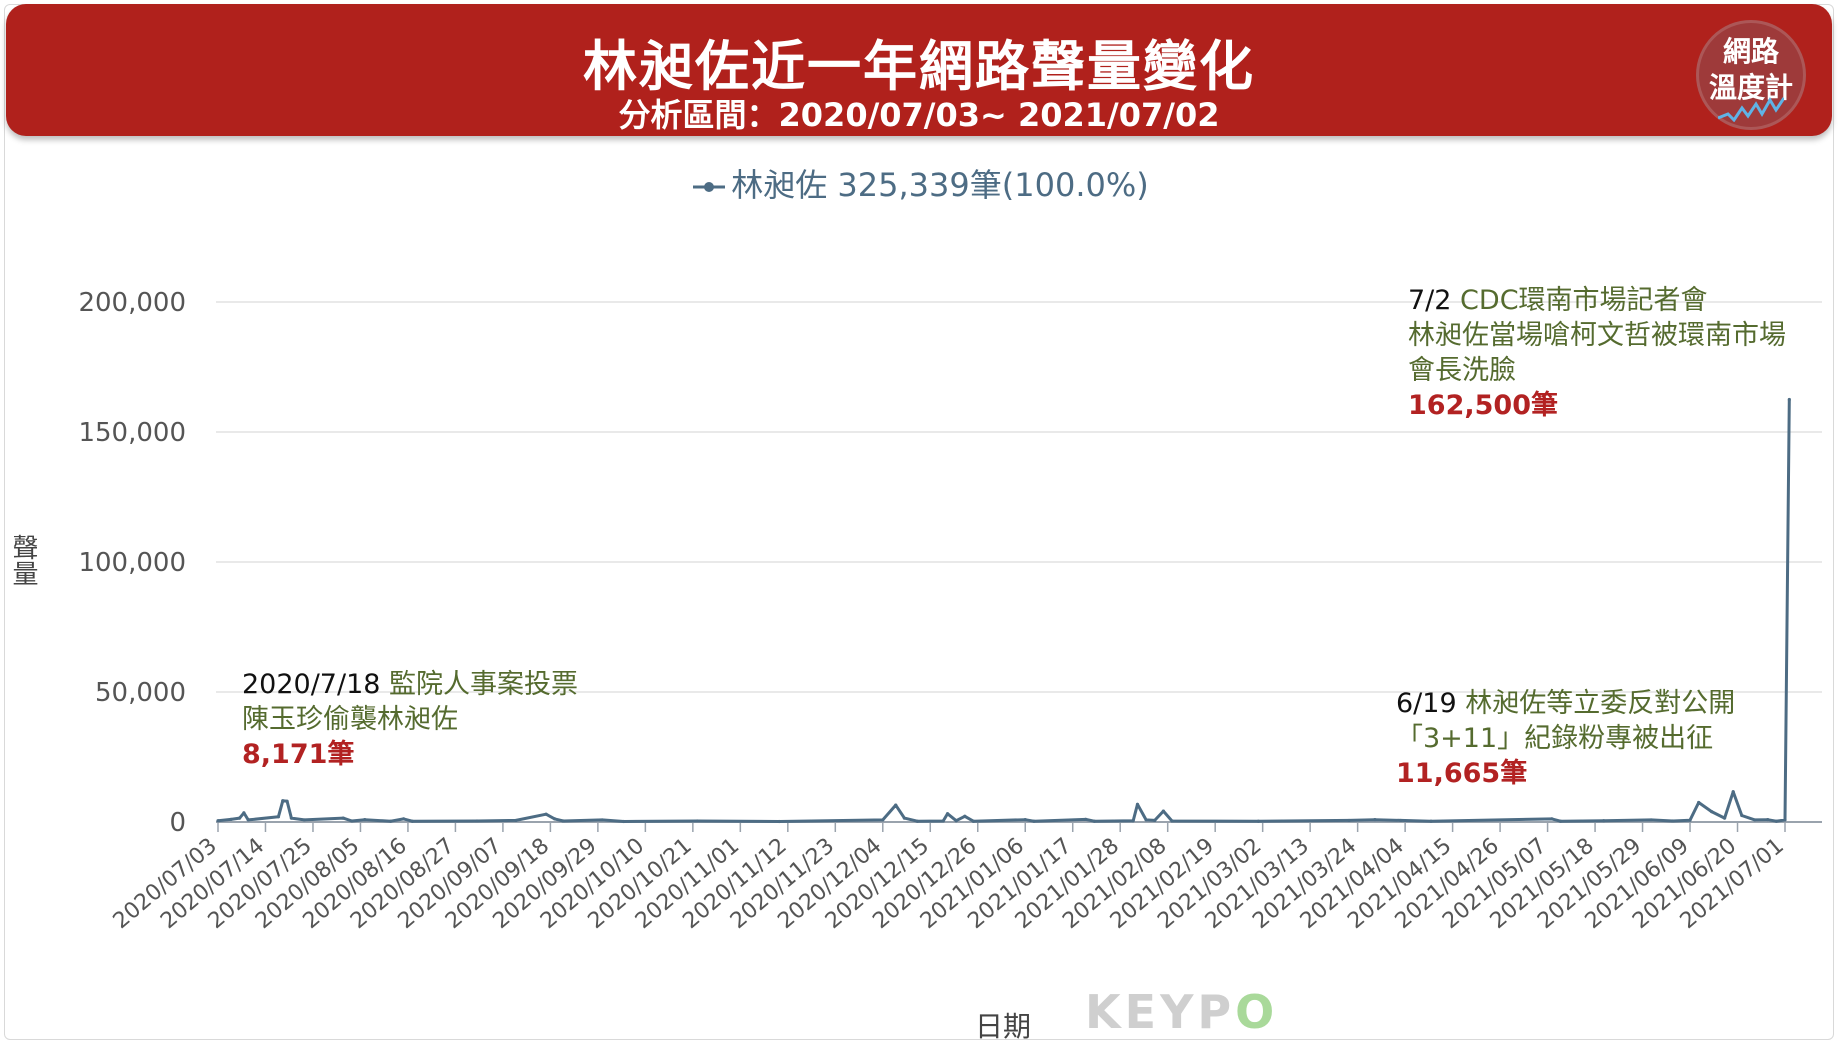 This screenshot has width=1840, height=1046. What do you see at coordinates (132, 433) in the screenshot?
I see `y-tick-label: 150,000` at bounding box center [132, 433].